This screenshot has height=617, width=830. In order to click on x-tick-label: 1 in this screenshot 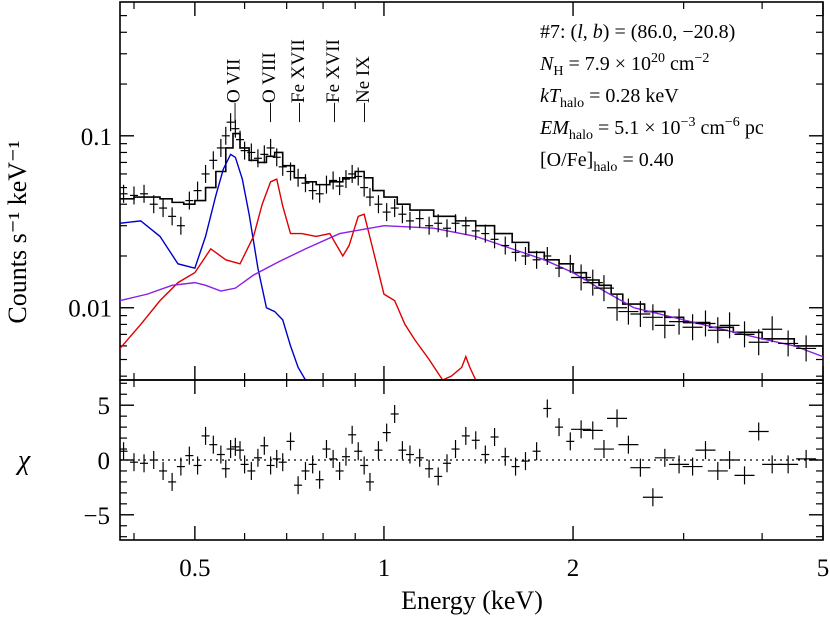, I will do `click(384, 568)`.